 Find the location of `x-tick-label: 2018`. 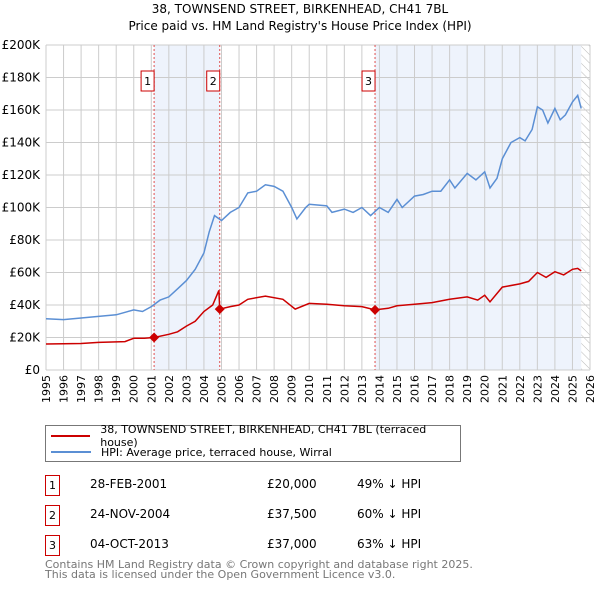

x-tick-label: 2018 is located at coordinates (450, 389).